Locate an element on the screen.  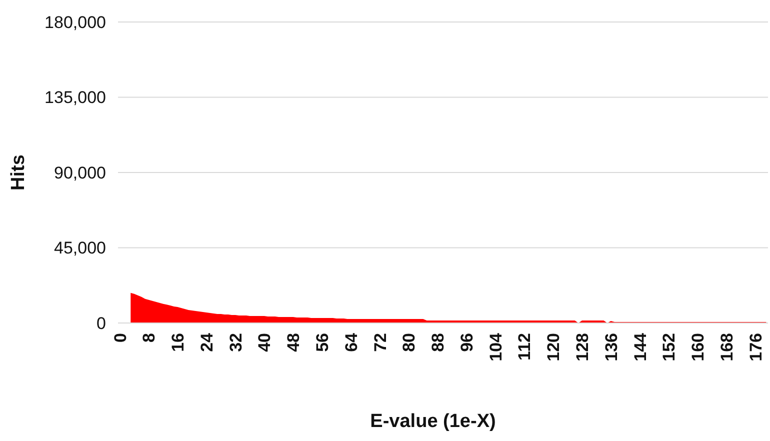
x-tick-label: 88 is located at coordinates (438, 342).